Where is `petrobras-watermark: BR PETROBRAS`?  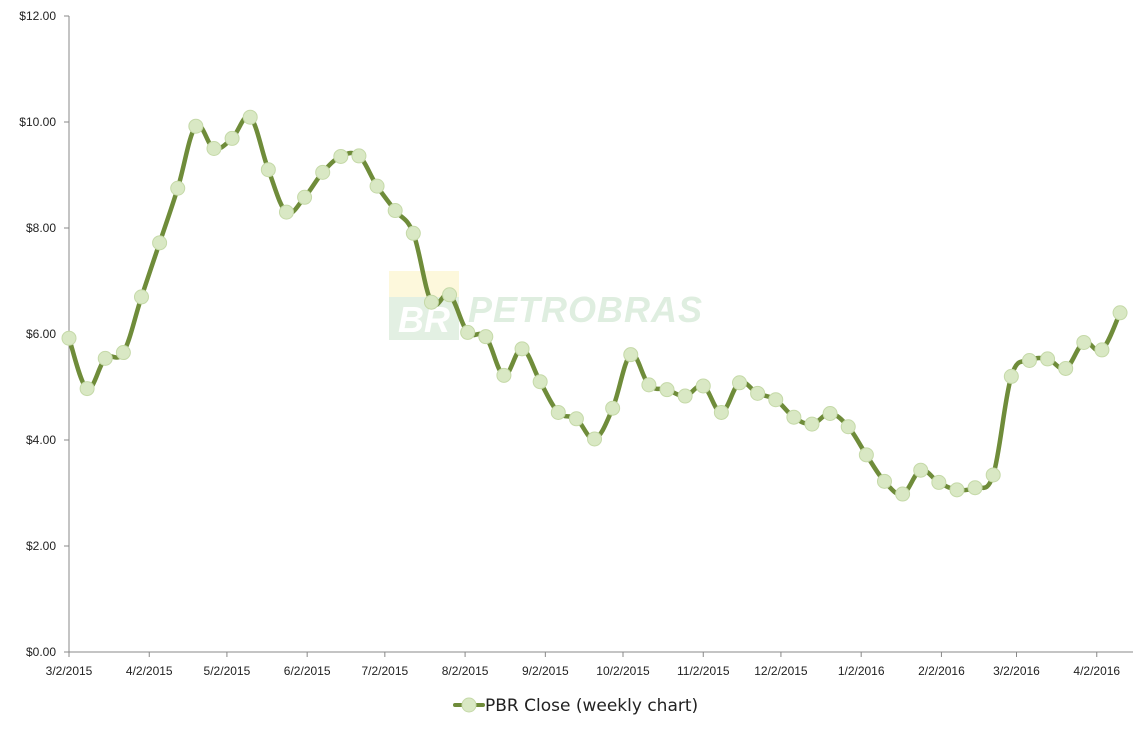
petrobras-watermark: BR PETROBRAS is located at coordinates (546, 305).